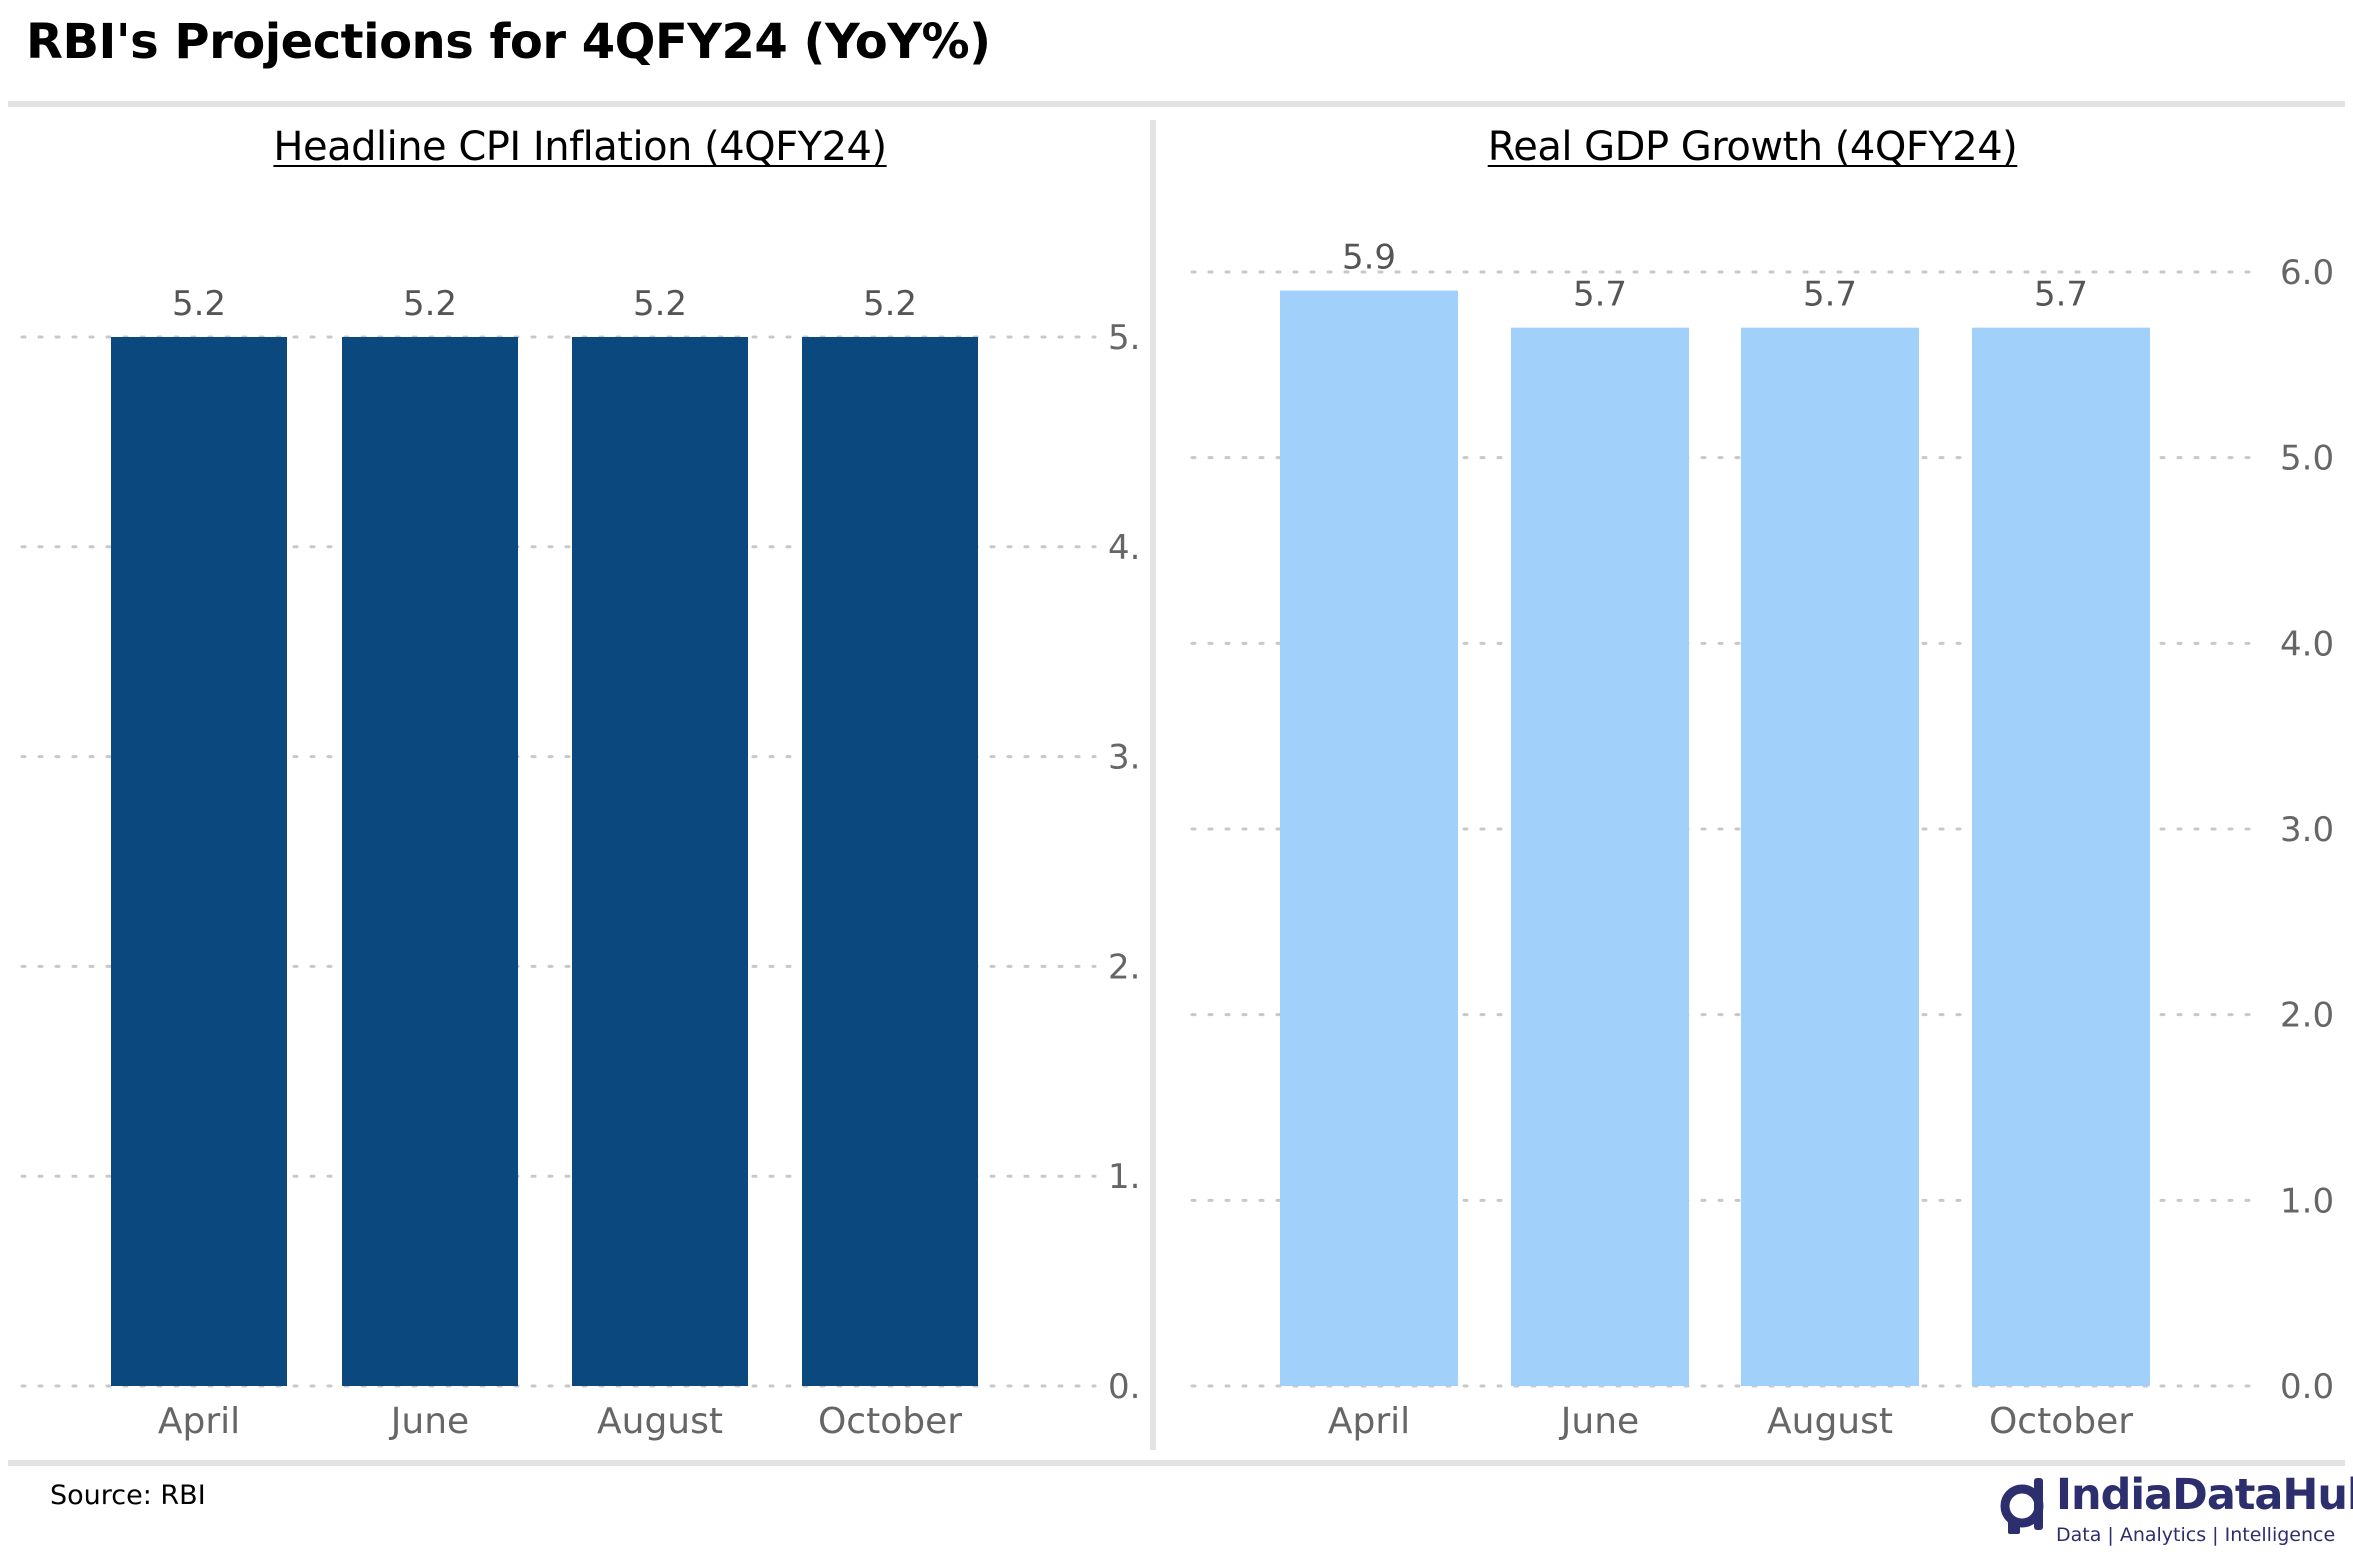  I want to click on y-tick-label: 4., so click(1124, 548).